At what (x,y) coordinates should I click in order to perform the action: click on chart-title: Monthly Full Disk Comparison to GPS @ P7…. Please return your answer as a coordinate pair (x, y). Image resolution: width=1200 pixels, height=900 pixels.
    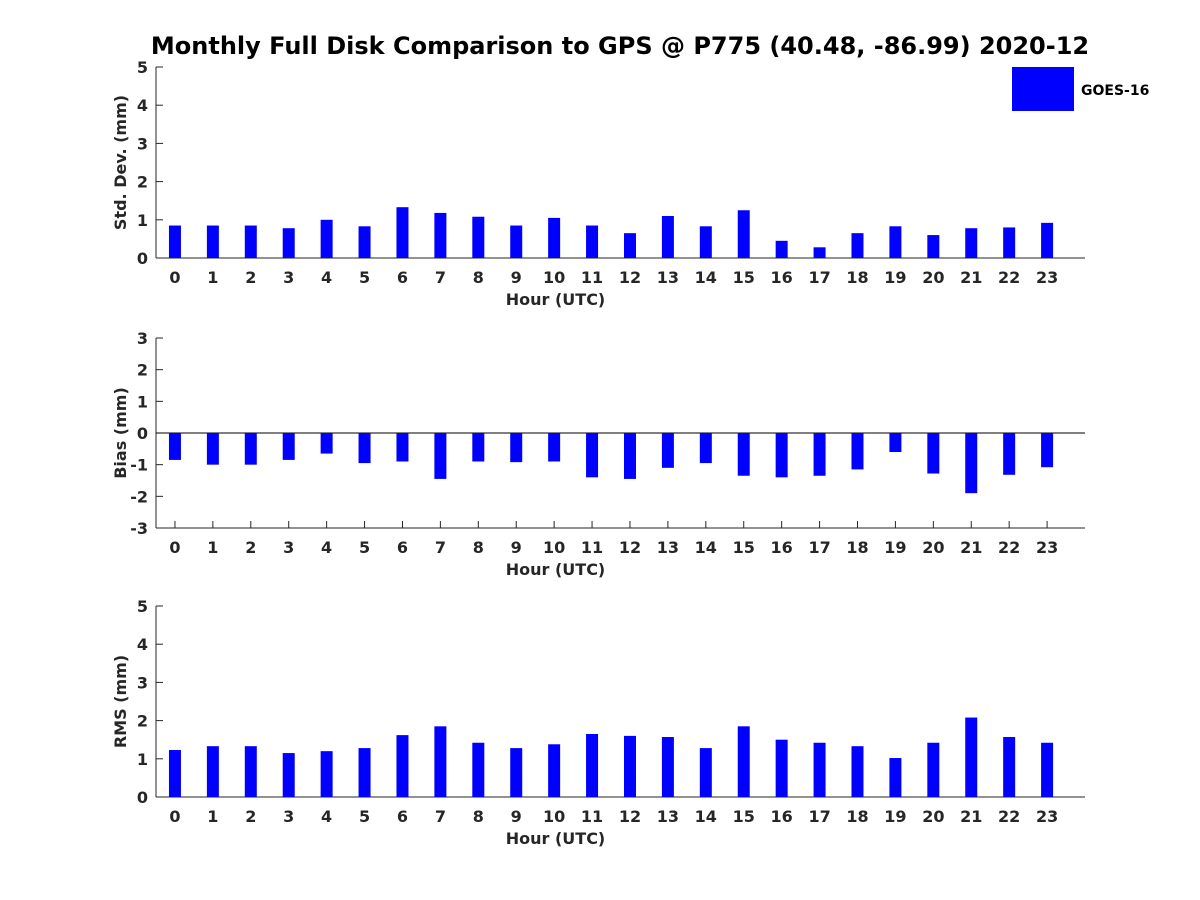
    Looking at the image, I should click on (620, 46).